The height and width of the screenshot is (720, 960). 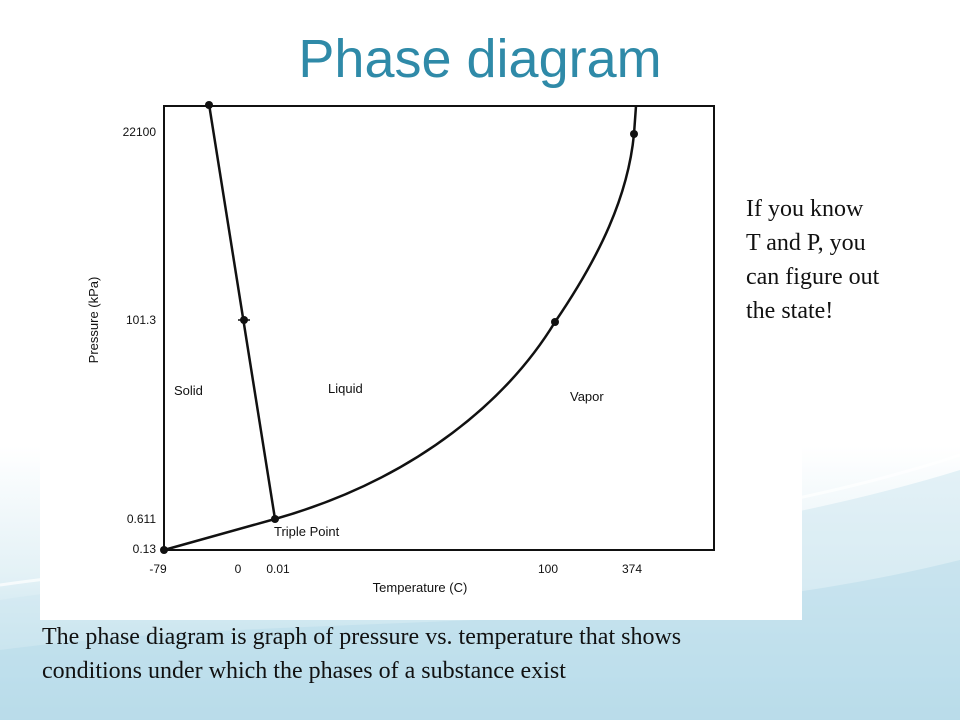 I want to click on y-tick-0-13: 0.13, so click(x=145, y=549).